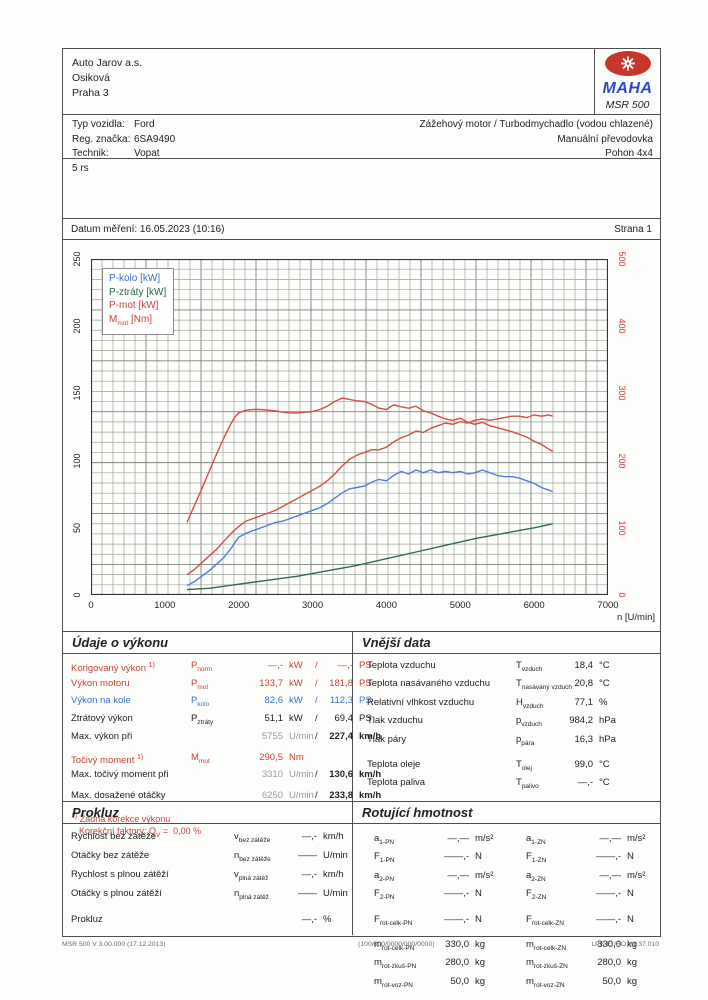 The width and height of the screenshot is (708, 1000). What do you see at coordinates (77, 461) in the screenshot?
I see `y-axis-left-tick: 100` at bounding box center [77, 461].